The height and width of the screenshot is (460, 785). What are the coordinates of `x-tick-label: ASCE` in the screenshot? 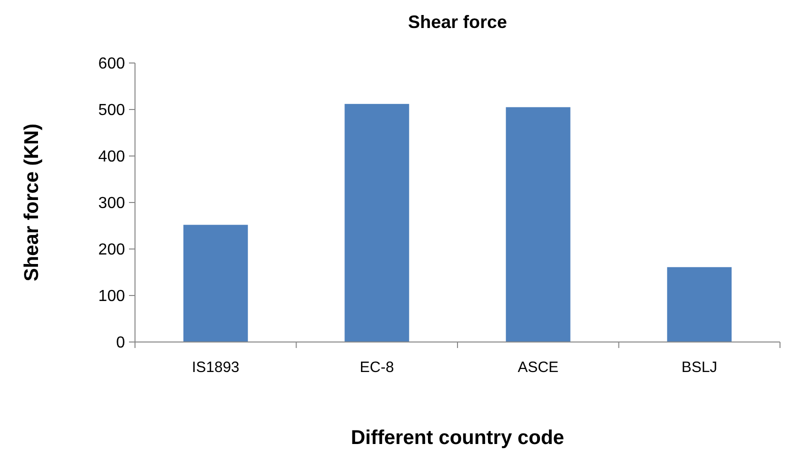 It's located at (538, 367).